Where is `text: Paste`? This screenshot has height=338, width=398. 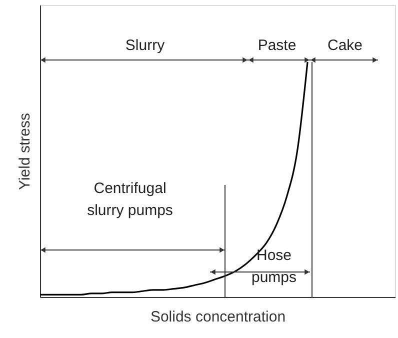 text: Paste is located at coordinates (277, 45).